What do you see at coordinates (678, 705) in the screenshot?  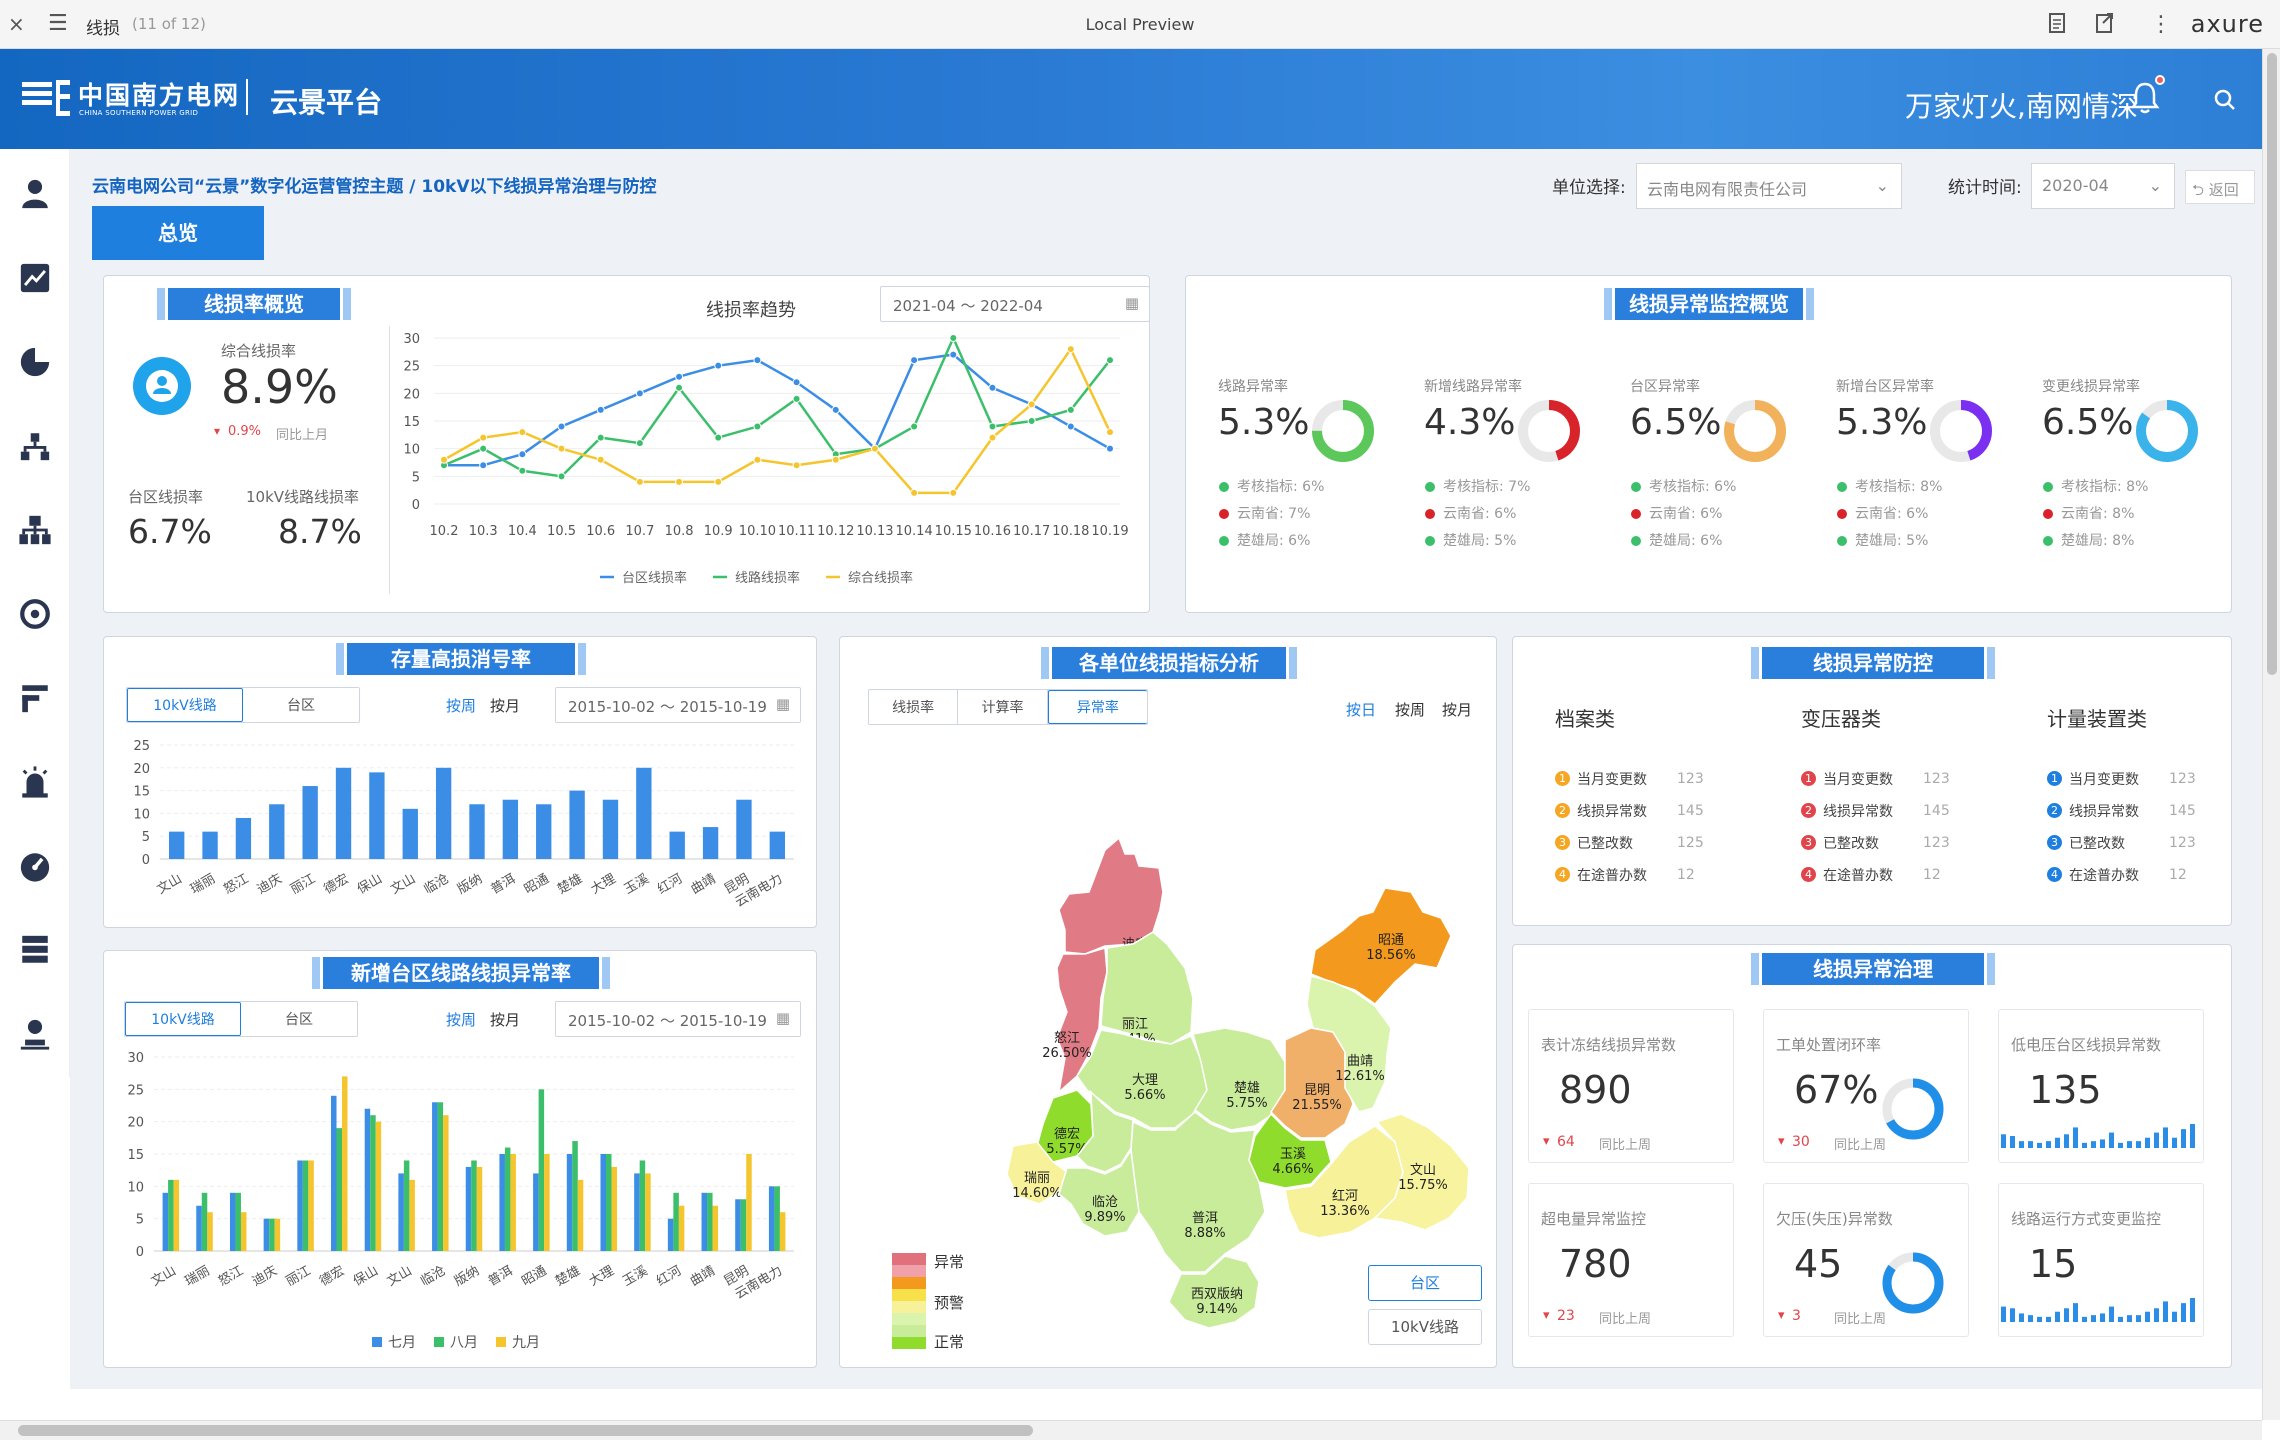 I see `stock-date-range: 2015-10-02 ～ 2015-10-19 ▦` at bounding box center [678, 705].